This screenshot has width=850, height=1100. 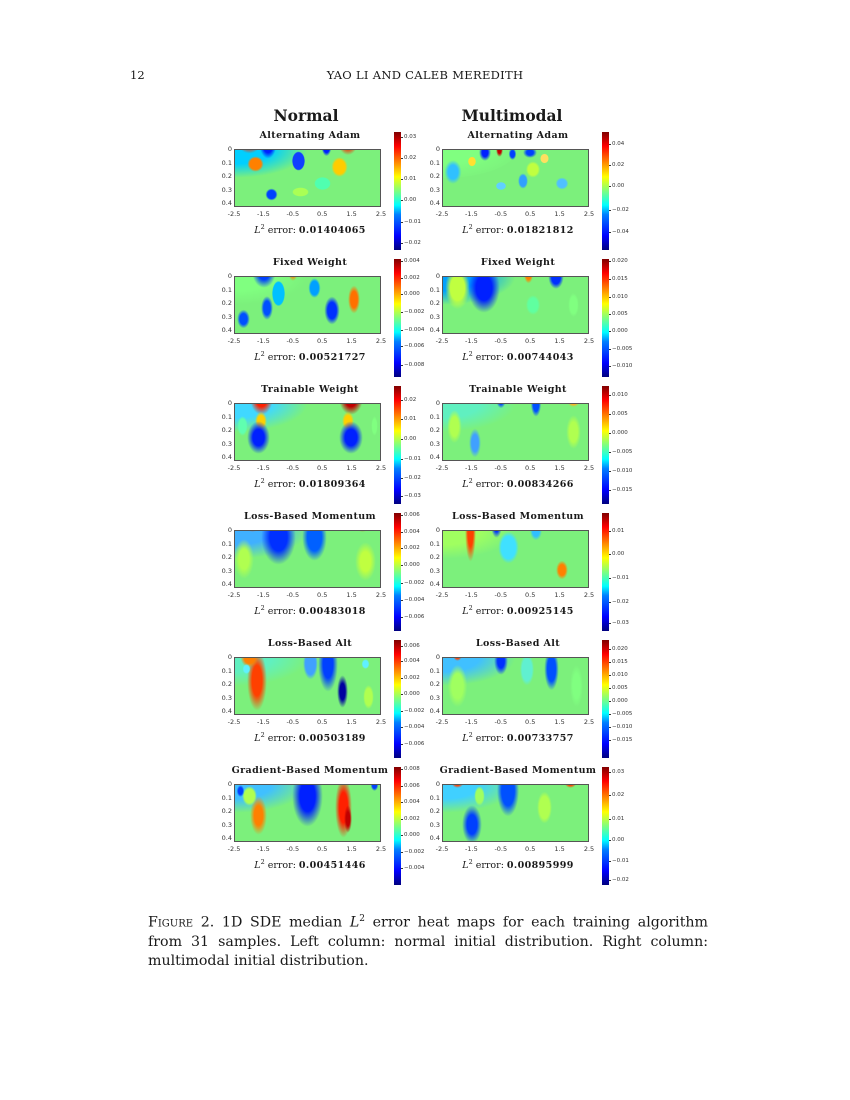 What do you see at coordinates (518, 262) in the screenshot?
I see `panel-title: Fixed Weight` at bounding box center [518, 262].